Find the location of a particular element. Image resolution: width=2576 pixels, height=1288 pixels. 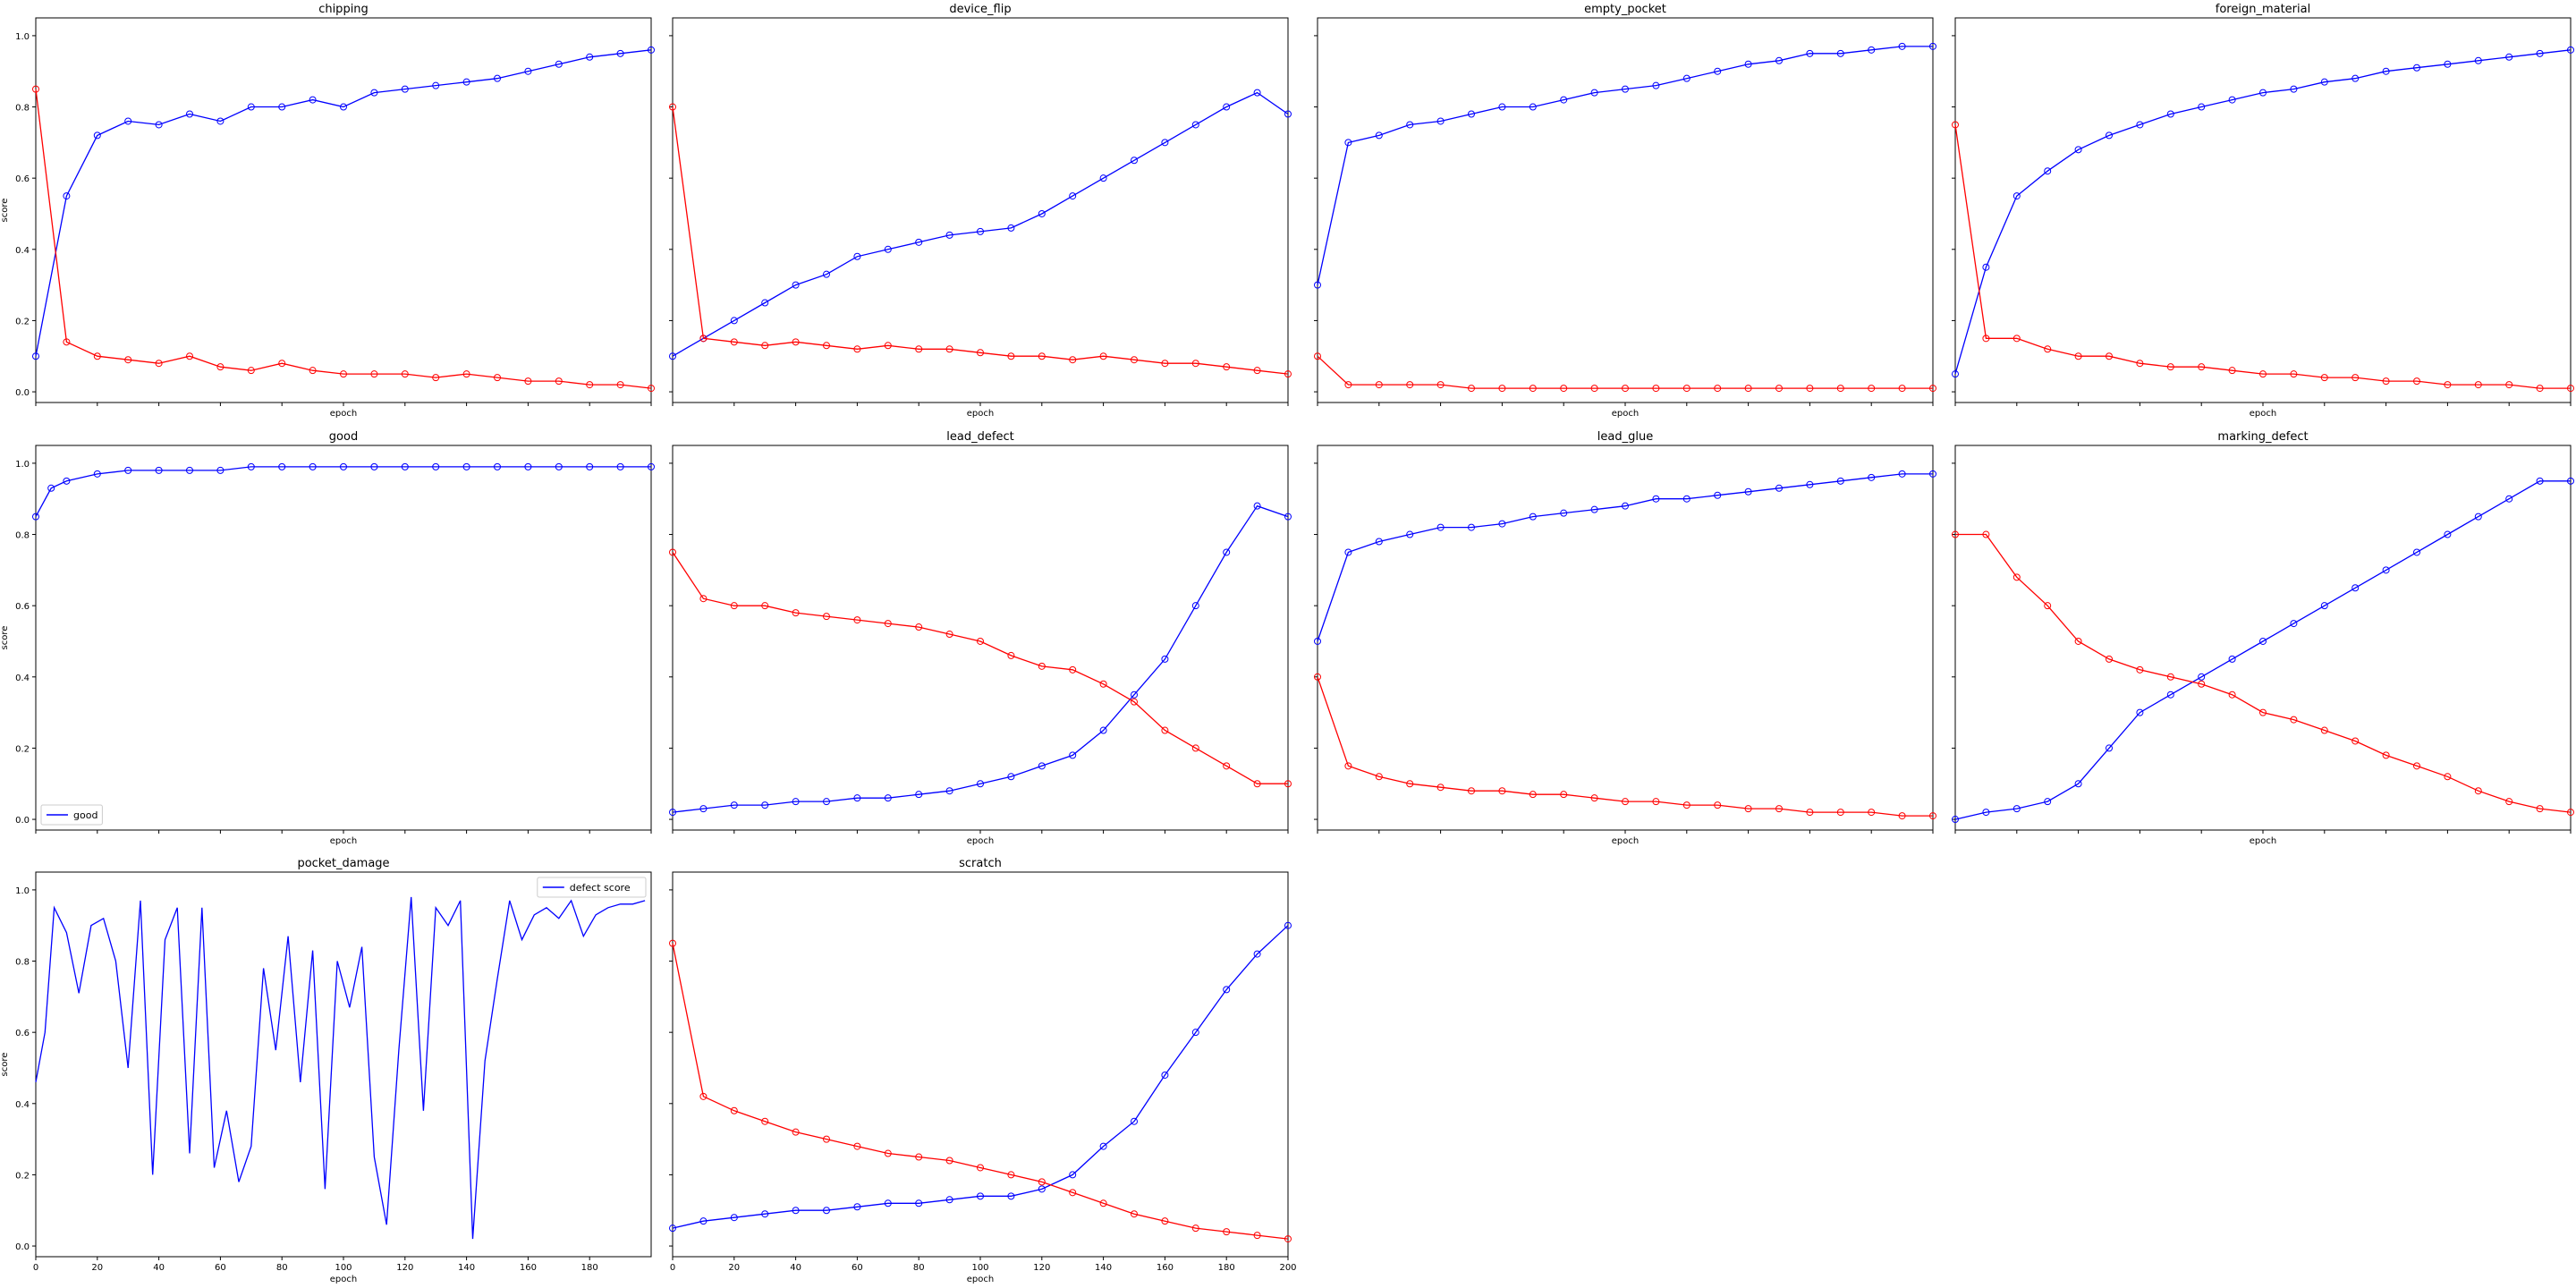

series-line-red is located at coordinates (343, 239).